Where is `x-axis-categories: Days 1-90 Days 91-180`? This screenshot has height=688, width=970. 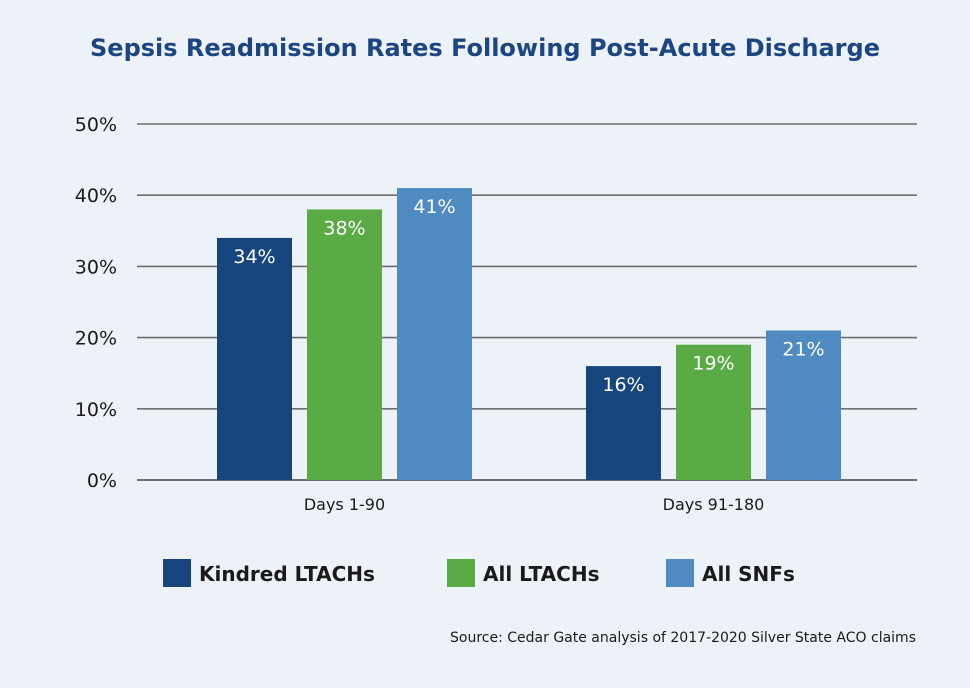 x-axis-categories: Days 1-90 Days 91-180 is located at coordinates (534, 504).